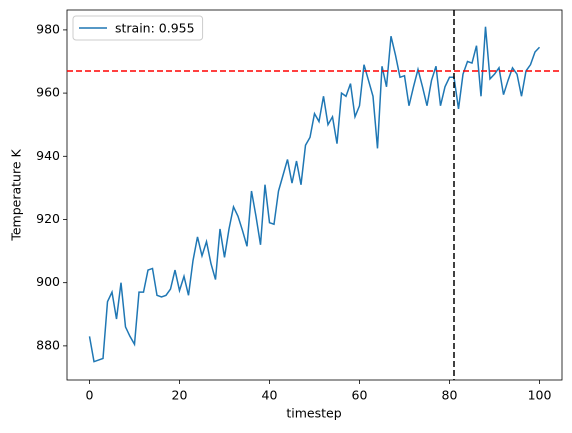 This screenshot has height=433, width=572. Describe the element at coordinates (48, 218) in the screenshot. I see `y-tick-label: 920` at that location.